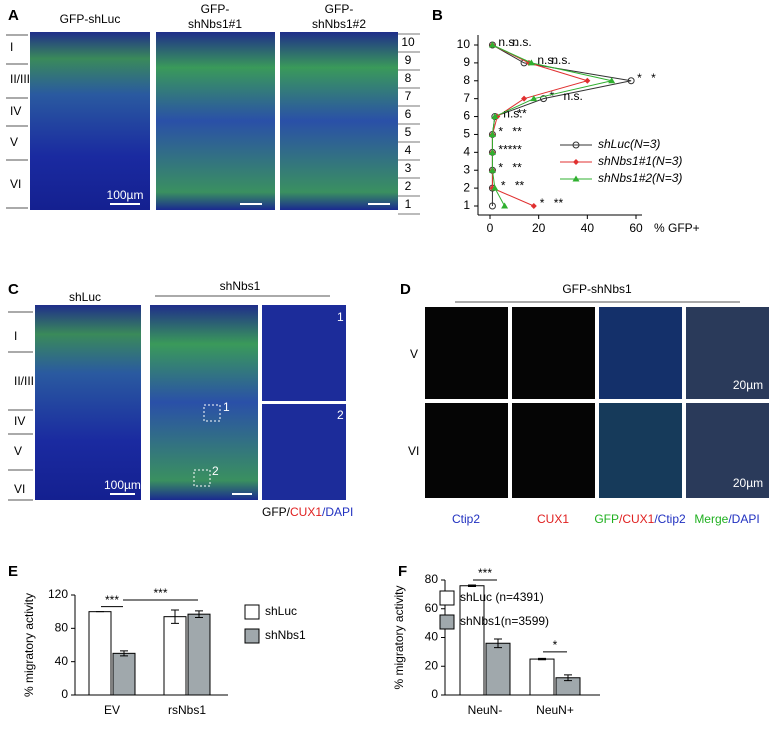  I want to click on image-title: GFP-shLuc, so click(90, 19).